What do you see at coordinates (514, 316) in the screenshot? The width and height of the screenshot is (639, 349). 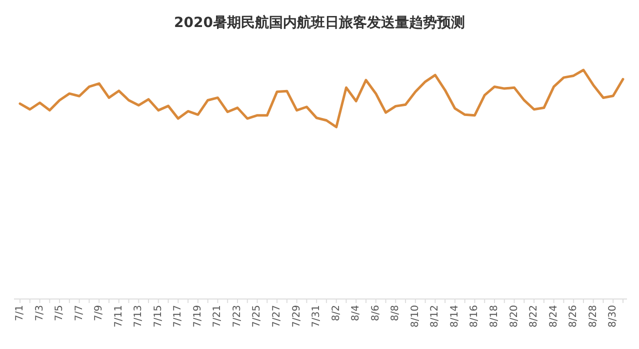 I see `x-tick-label: 8/20` at bounding box center [514, 316].